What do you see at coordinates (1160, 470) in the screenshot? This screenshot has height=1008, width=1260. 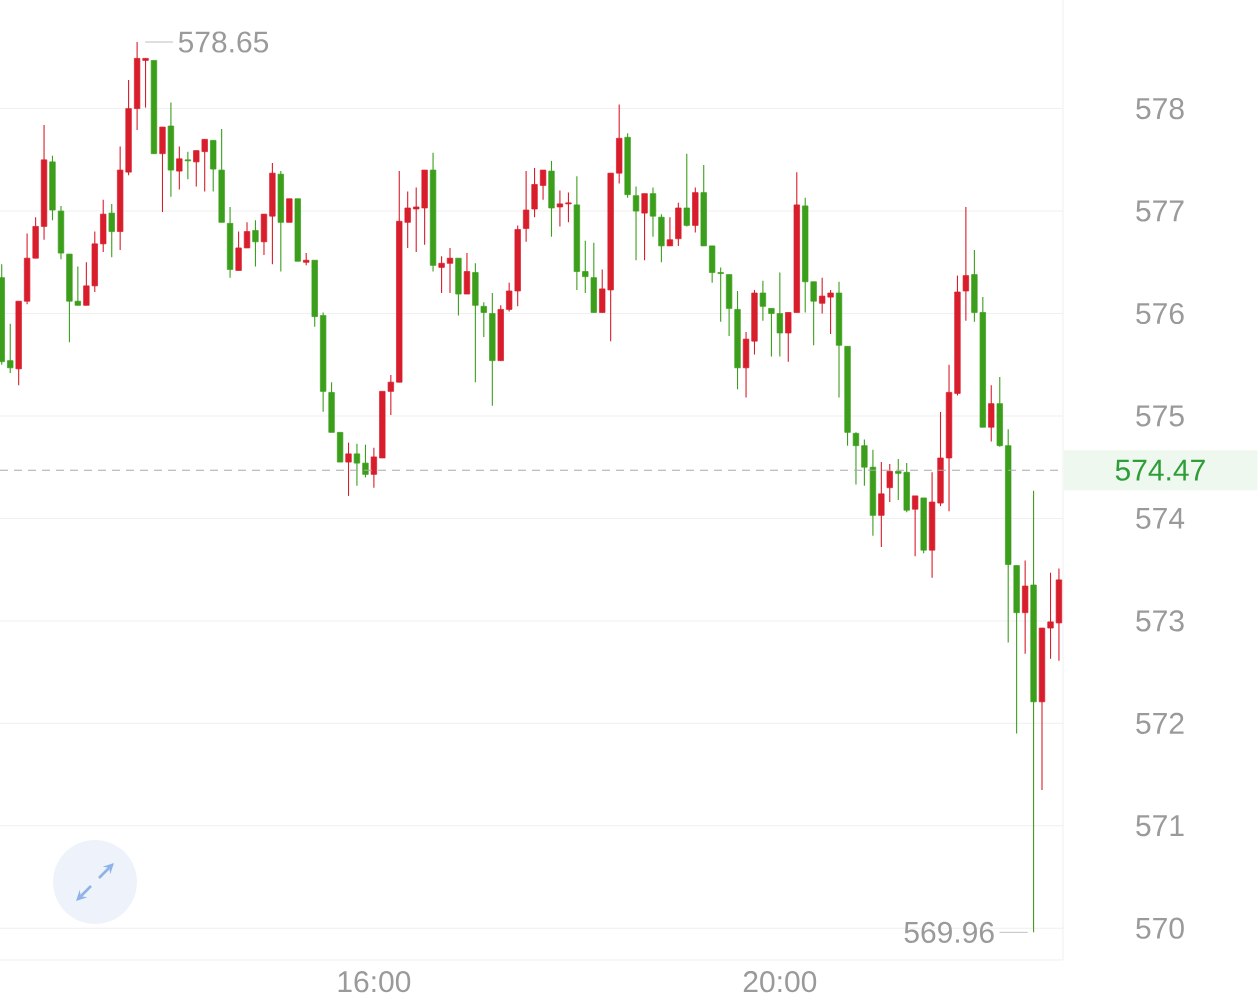 I see `ref-line-label: 574.47` at bounding box center [1160, 470].